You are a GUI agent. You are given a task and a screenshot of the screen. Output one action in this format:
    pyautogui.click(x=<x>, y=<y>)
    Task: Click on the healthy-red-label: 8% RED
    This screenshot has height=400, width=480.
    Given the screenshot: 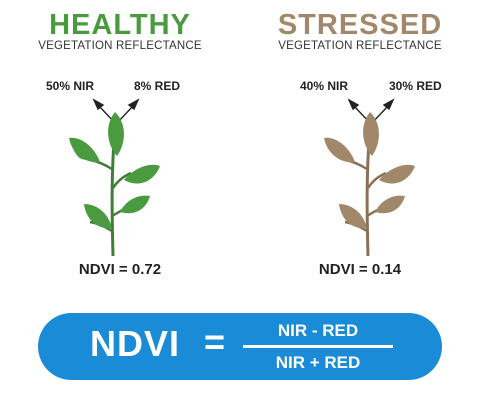 What is the action you would take?
    pyautogui.click(x=157, y=86)
    